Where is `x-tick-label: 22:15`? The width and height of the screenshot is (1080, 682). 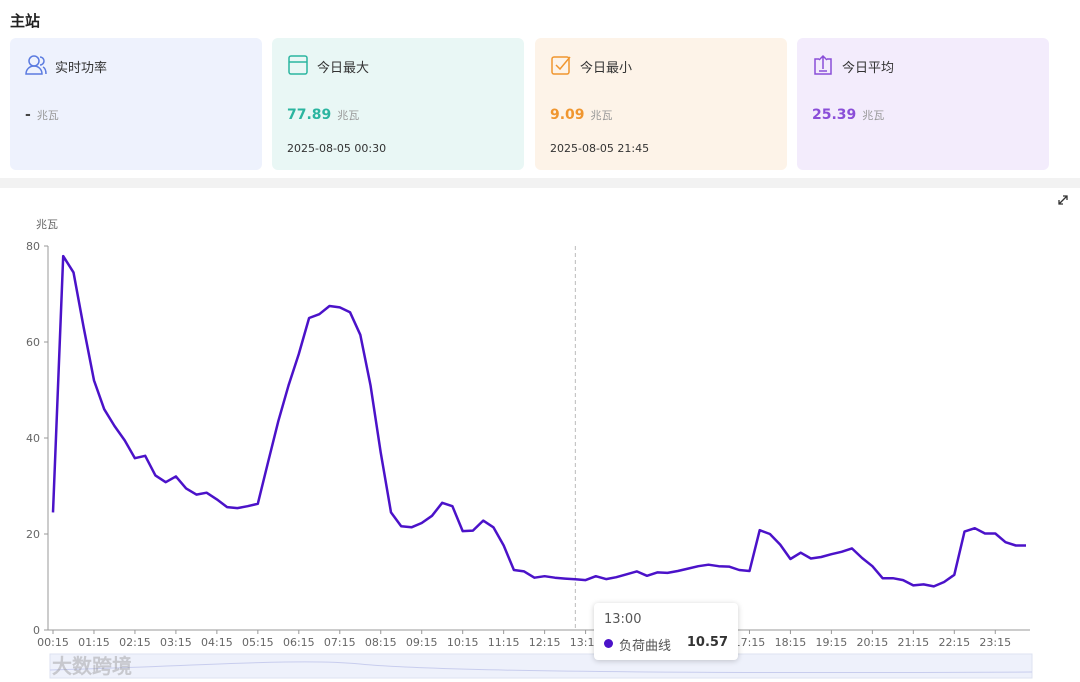 x-tick-label: 22:15 is located at coordinates (954, 642).